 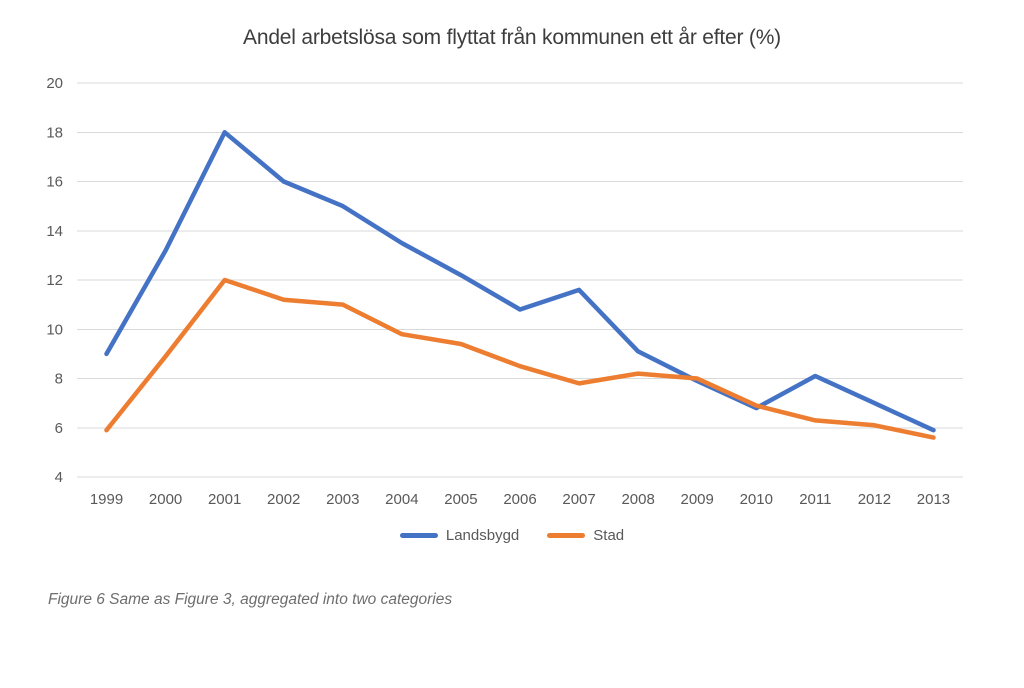 I want to click on x-axis-tick-label: 2003, so click(x=342, y=499).